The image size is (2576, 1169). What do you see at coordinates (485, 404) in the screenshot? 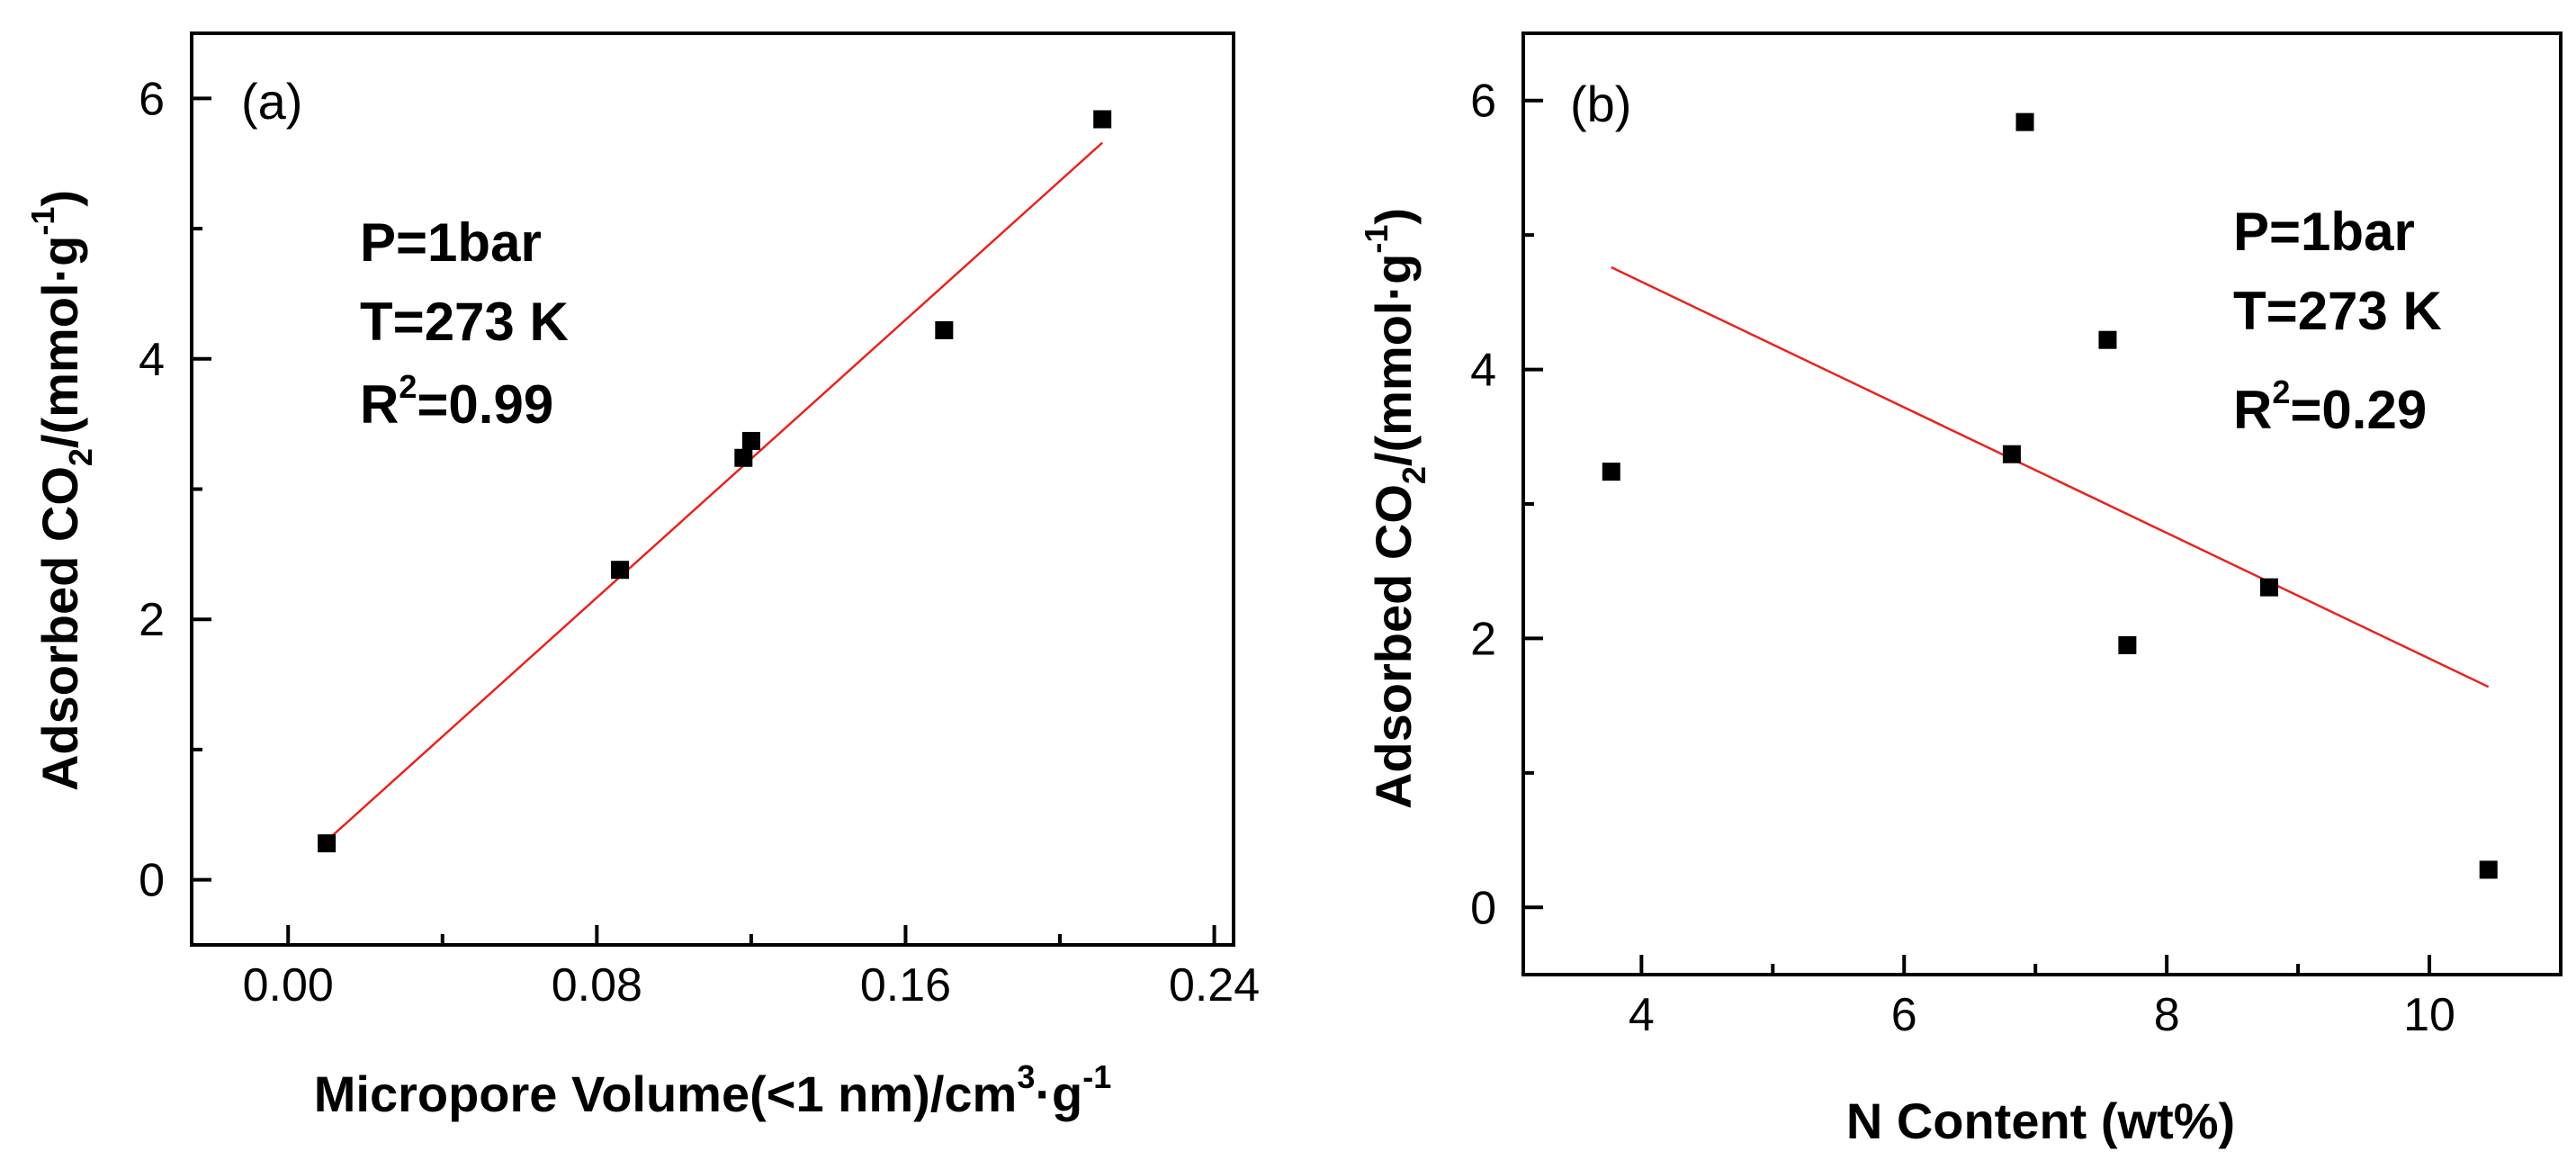
I see `panel-a-r2-value: =0.99` at bounding box center [485, 404].